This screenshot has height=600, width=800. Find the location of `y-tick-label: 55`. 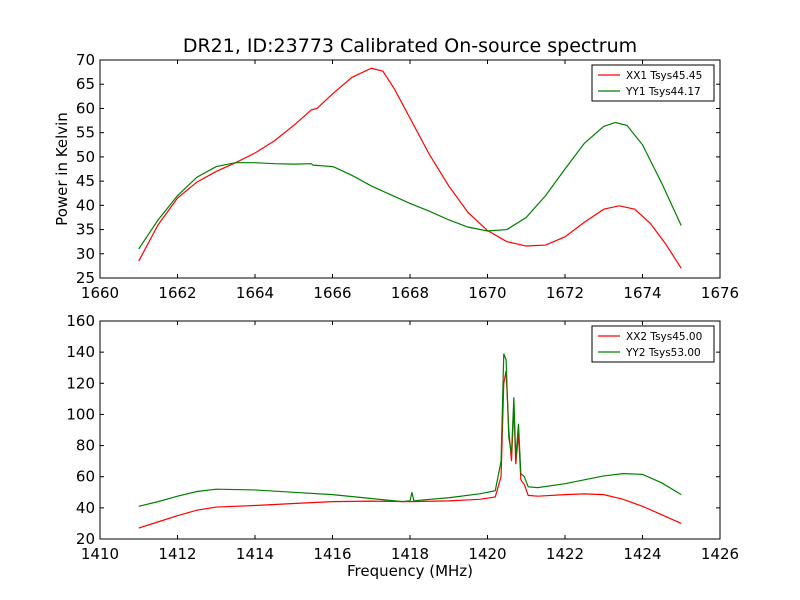

y-tick-label: 55 is located at coordinates (85, 133).